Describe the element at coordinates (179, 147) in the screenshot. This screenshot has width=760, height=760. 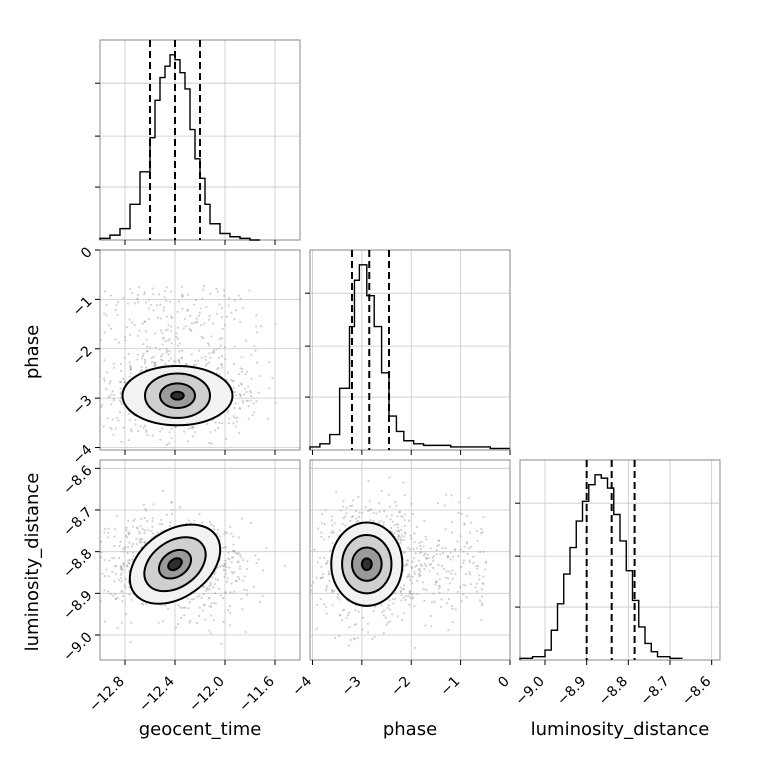
I see `histogram-step` at that location.